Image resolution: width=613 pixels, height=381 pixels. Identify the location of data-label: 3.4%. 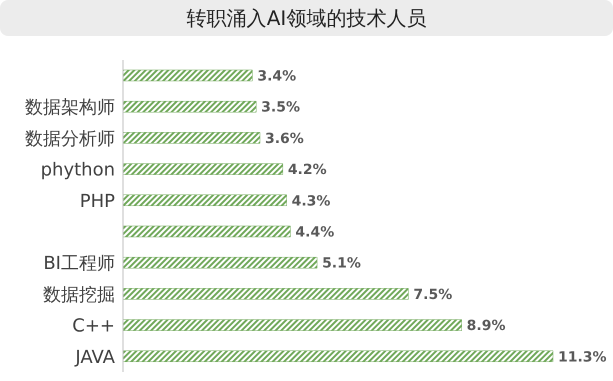
(276, 76).